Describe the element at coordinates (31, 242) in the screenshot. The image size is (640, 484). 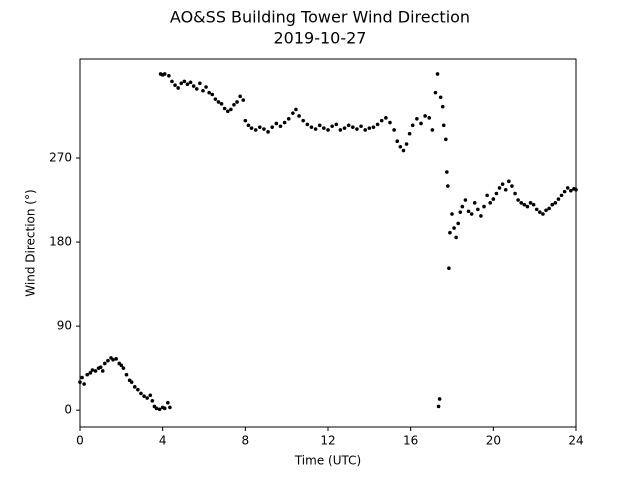
I see `y-axis-label: Wind Direction (°)` at that location.